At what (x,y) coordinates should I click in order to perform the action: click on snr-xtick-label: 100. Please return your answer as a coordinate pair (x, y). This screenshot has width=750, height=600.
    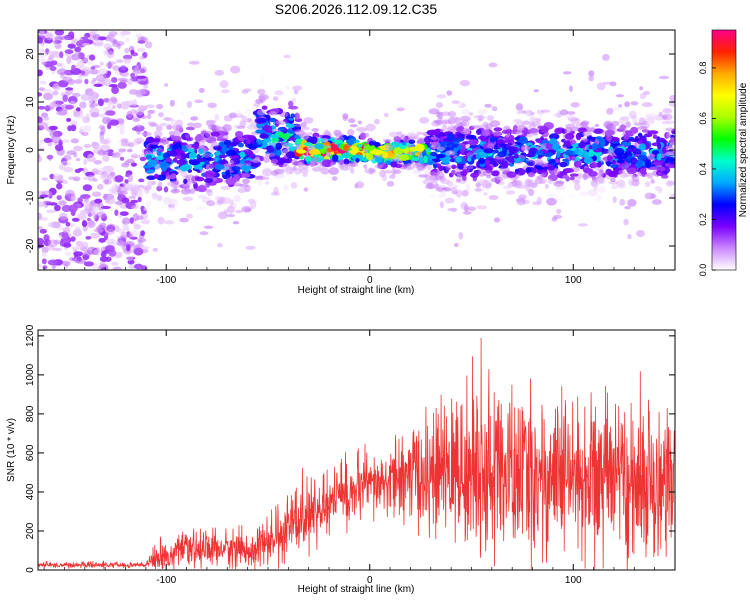
    Looking at the image, I should click on (573, 580).